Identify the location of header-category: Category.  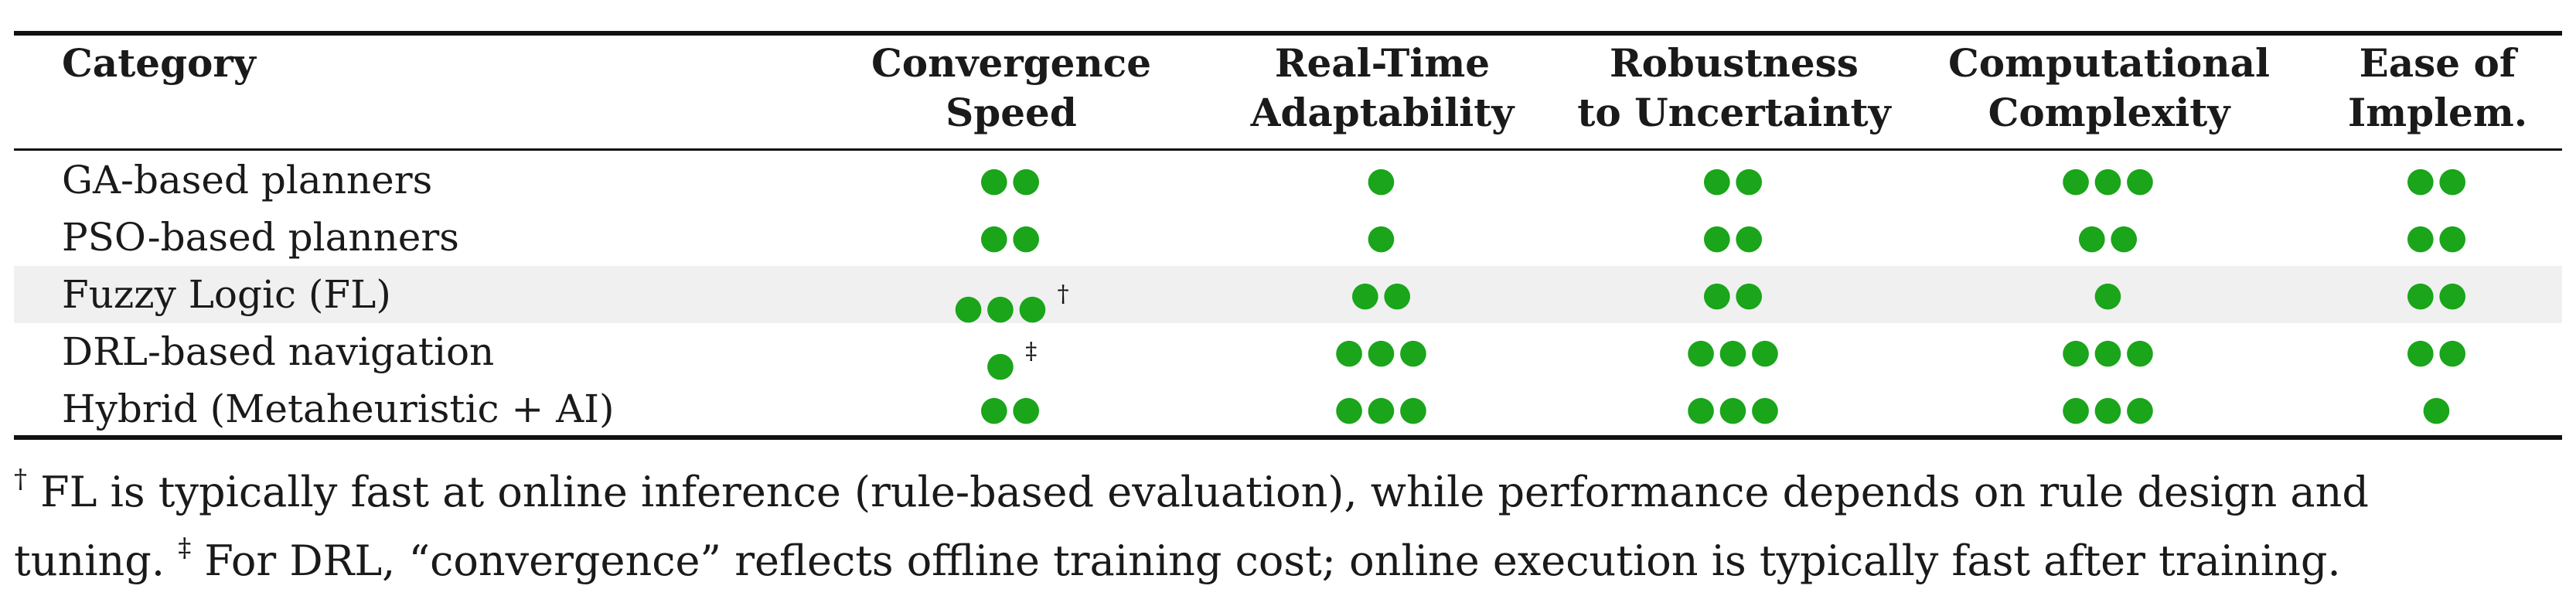
(294, 93).